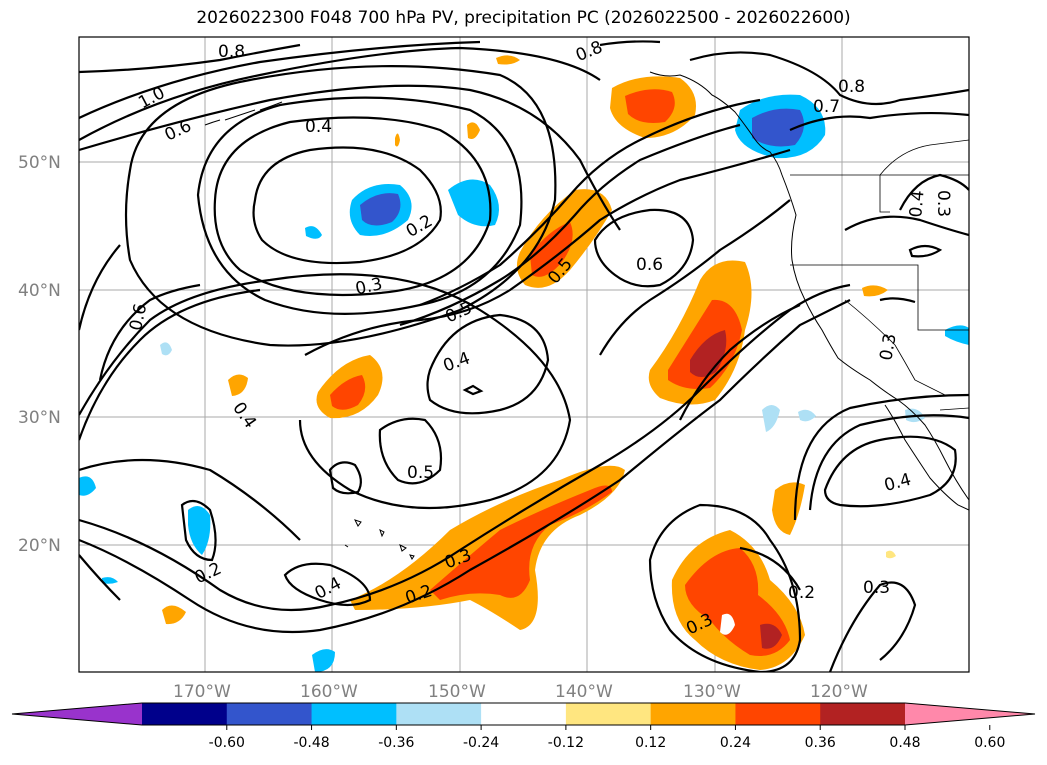 The height and width of the screenshot is (765, 1047). What do you see at coordinates (481, 743) in the screenshot?
I see `colorbar-tick-label: -0.24` at bounding box center [481, 743].